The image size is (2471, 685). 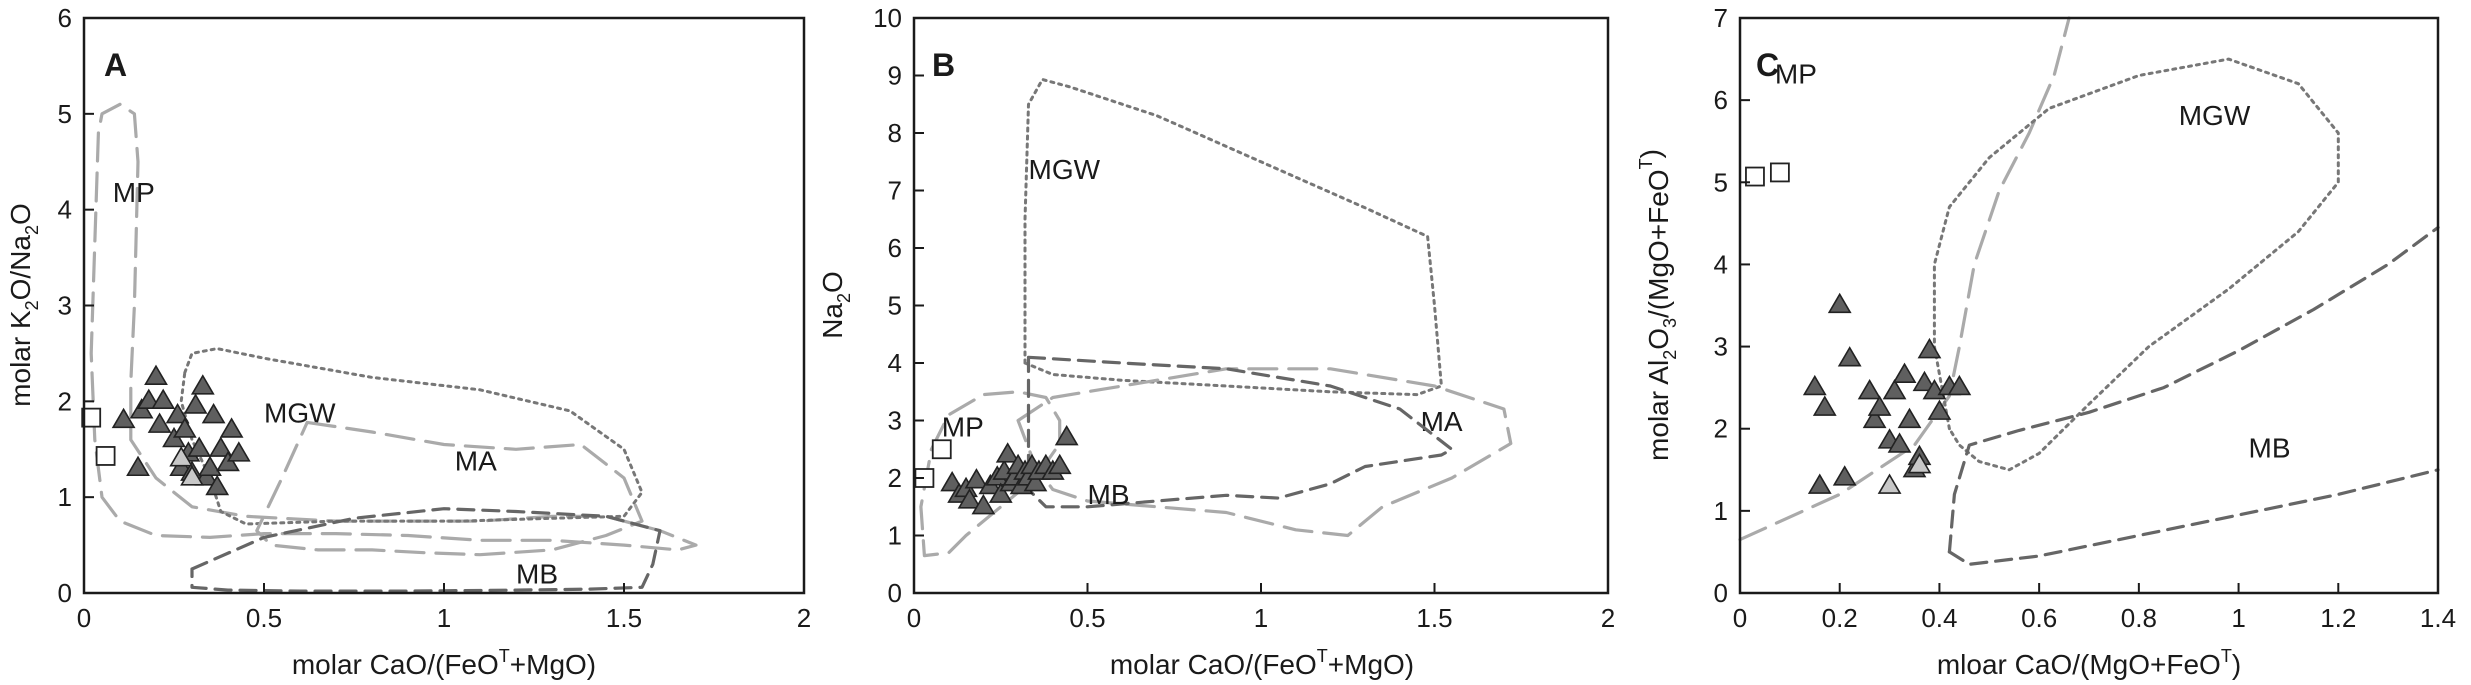 What do you see at coordinates (65, 18) in the screenshot?
I see `panel-a-ytick-label: 6` at bounding box center [65, 18].